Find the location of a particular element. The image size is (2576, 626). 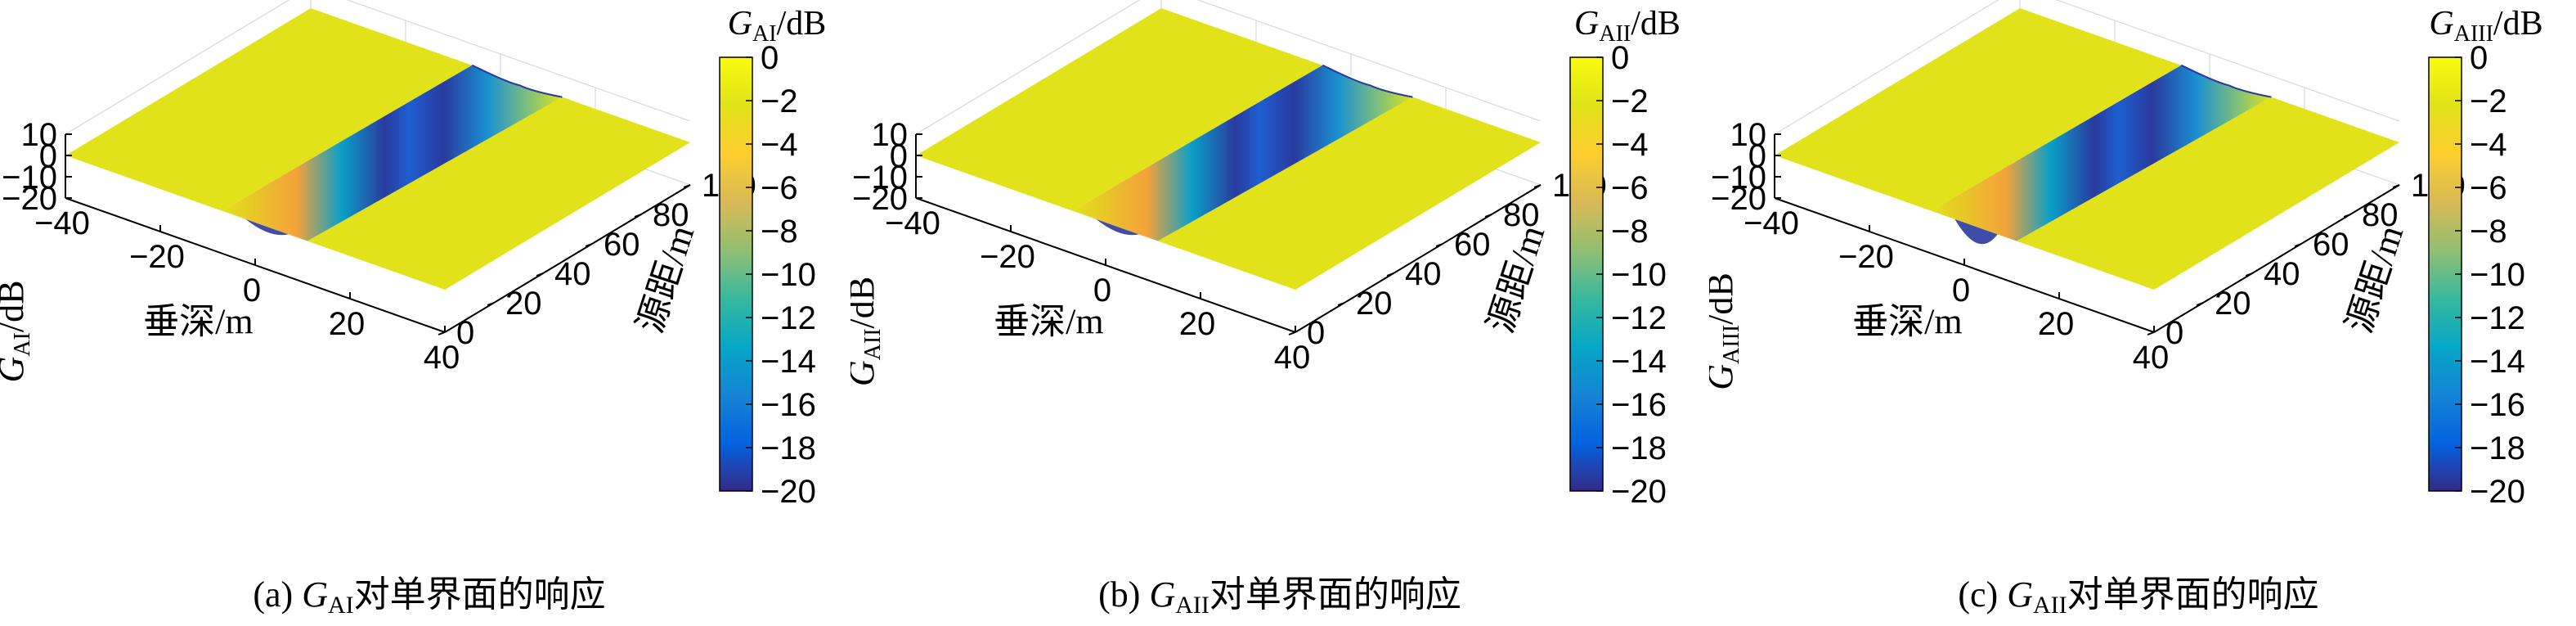

z-axis-label: GAI/dB is located at coordinates (17, 332).